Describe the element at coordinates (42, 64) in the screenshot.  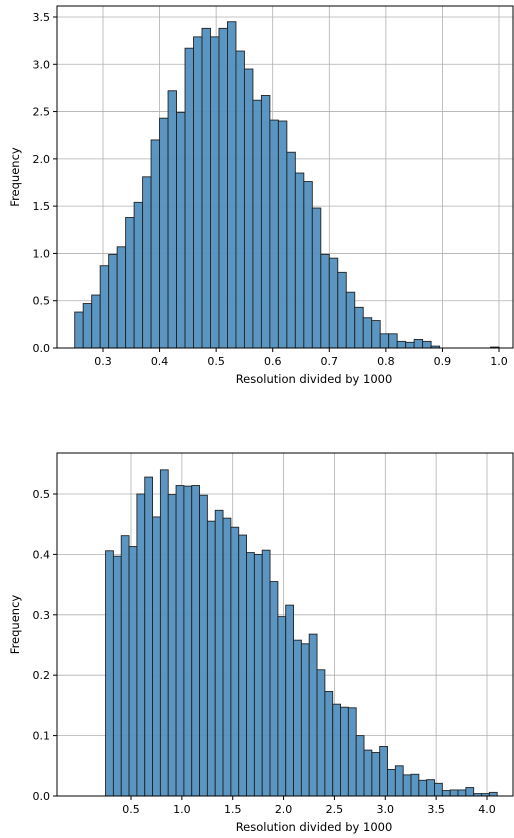
I see `y-tick-label: 3.0` at that location.